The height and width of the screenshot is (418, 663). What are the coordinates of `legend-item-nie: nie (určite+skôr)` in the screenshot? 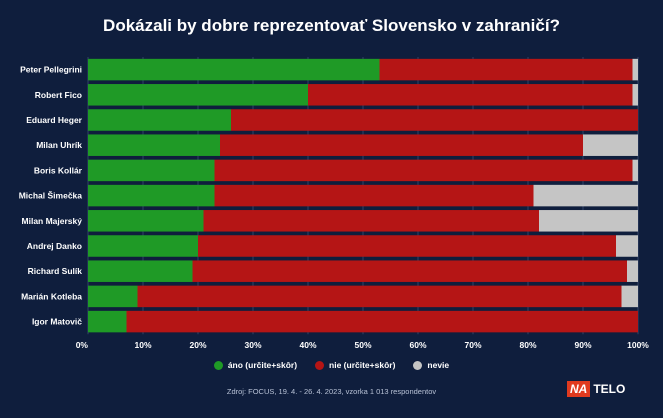 It's located at (355, 365).